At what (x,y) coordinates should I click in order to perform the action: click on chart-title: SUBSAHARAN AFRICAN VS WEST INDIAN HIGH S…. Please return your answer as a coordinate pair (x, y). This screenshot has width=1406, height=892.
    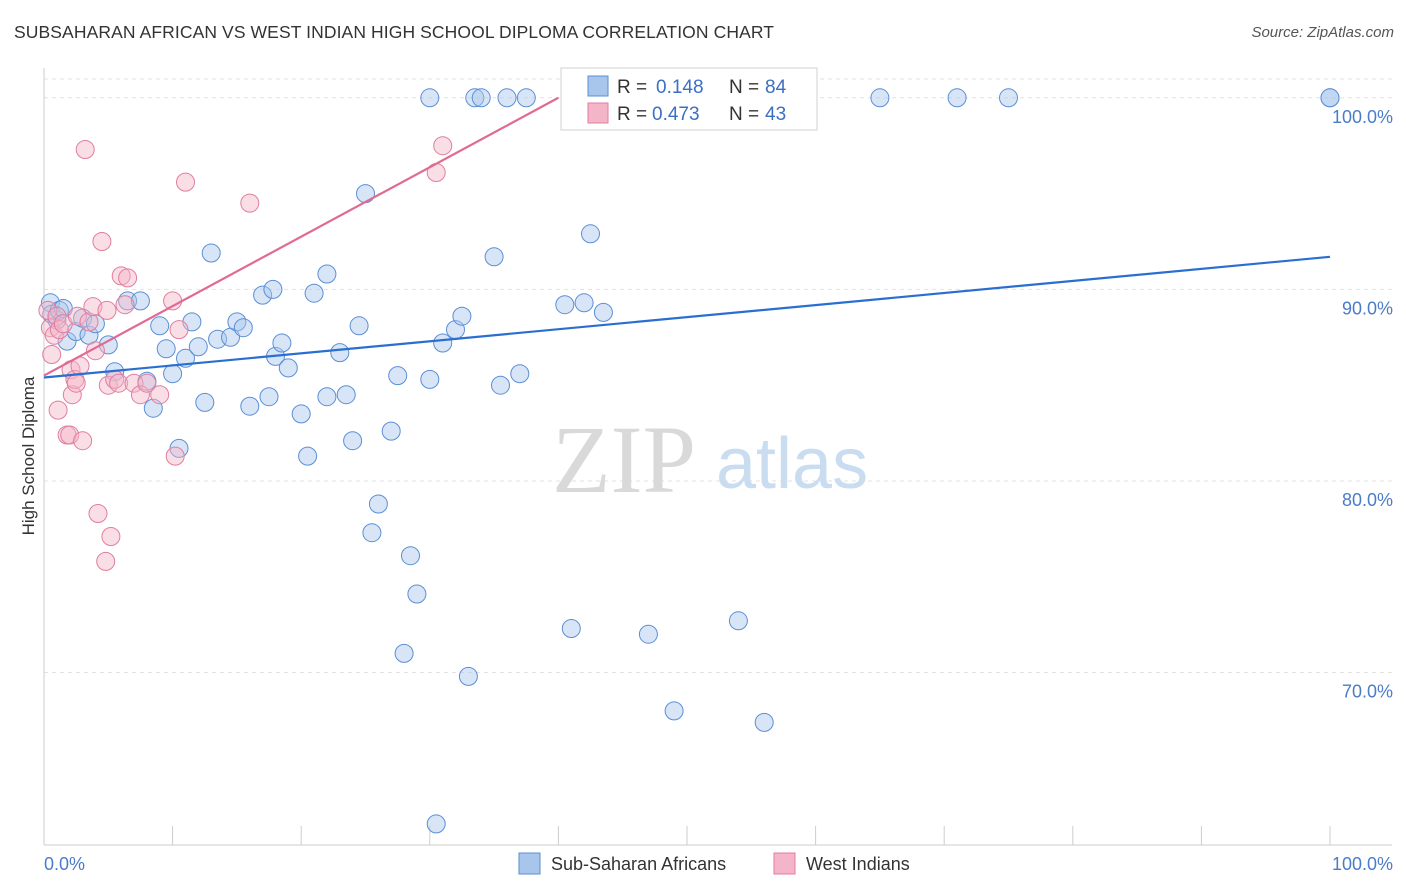
    Looking at the image, I should click on (394, 32).